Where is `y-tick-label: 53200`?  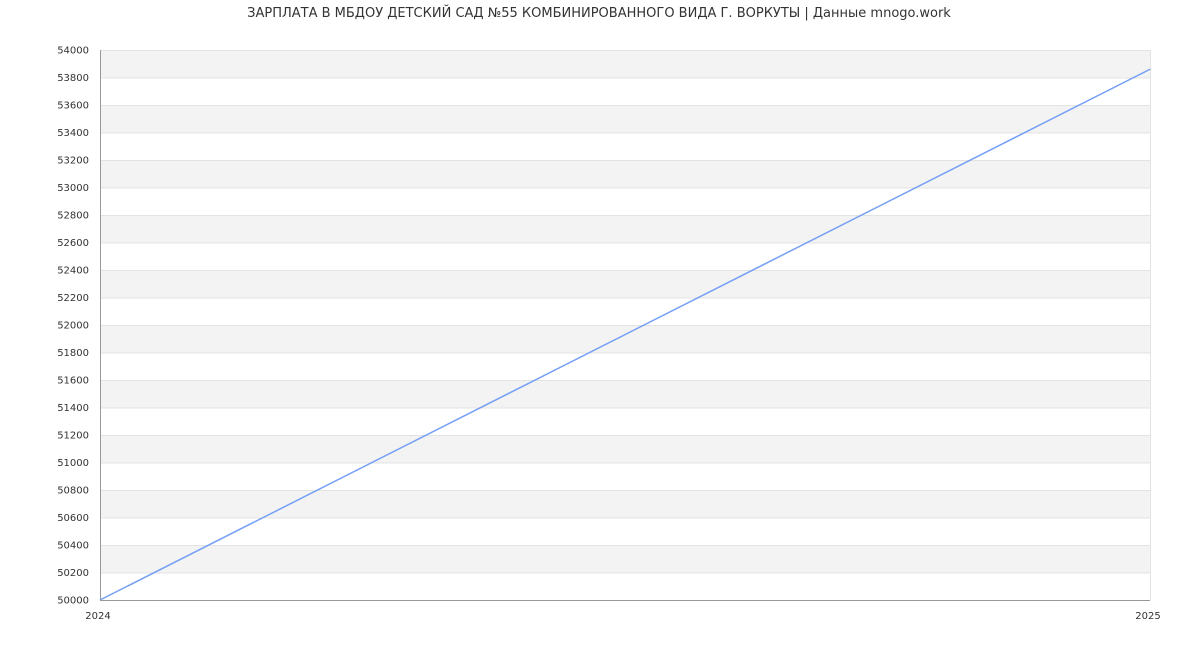
y-tick-label: 53200 is located at coordinates (73, 161).